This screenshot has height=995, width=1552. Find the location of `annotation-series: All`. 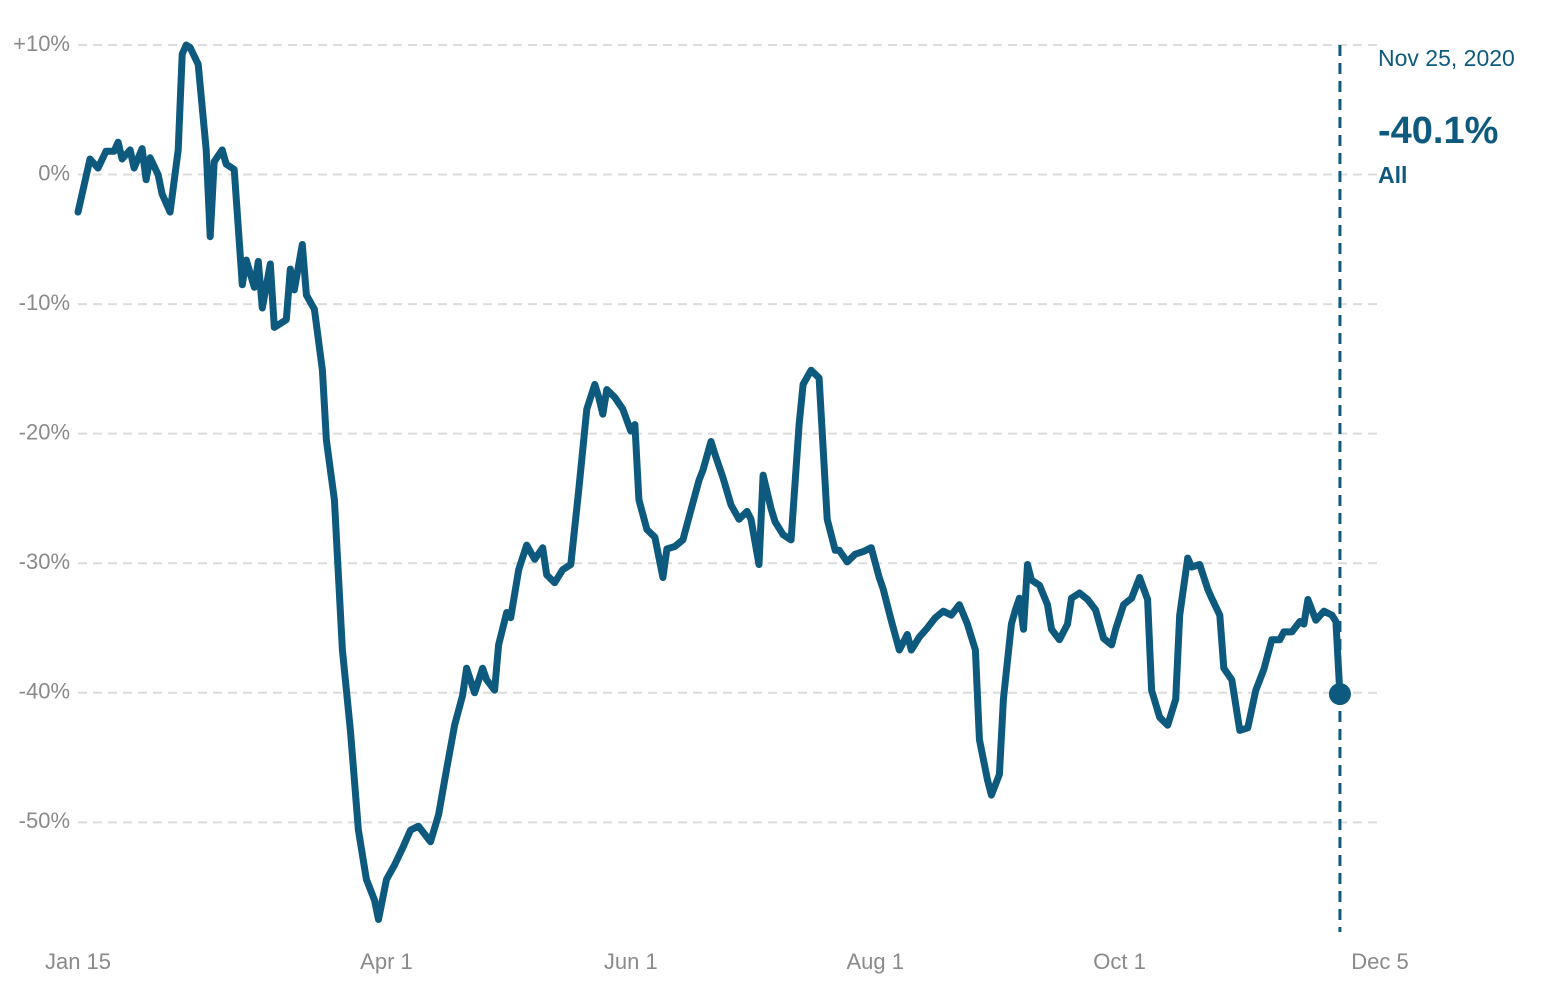

annotation-series: All is located at coordinates (1392, 175).